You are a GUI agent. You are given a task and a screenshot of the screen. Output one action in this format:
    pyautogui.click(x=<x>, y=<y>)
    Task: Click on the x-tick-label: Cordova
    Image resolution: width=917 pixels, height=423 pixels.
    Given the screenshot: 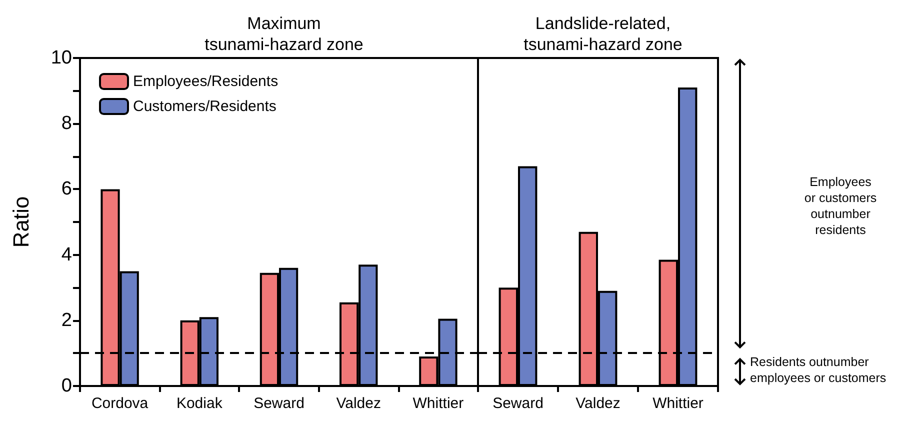 What is the action you would take?
    pyautogui.click(x=120, y=403)
    